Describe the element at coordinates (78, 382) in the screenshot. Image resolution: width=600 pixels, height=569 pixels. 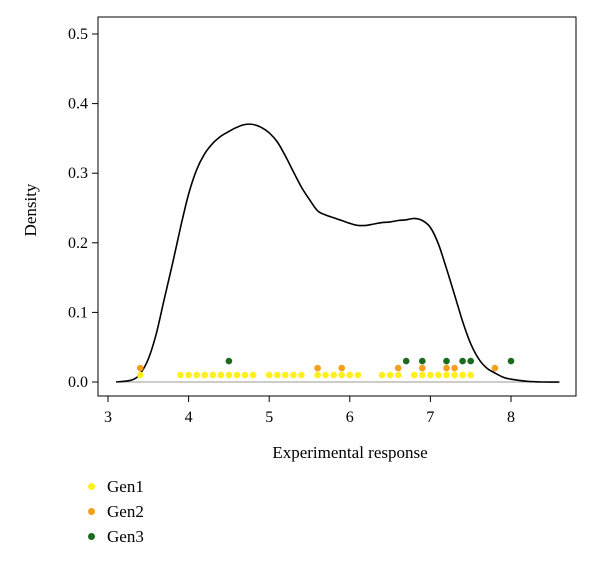
I see `y-tick-label: 0.0` at that location.